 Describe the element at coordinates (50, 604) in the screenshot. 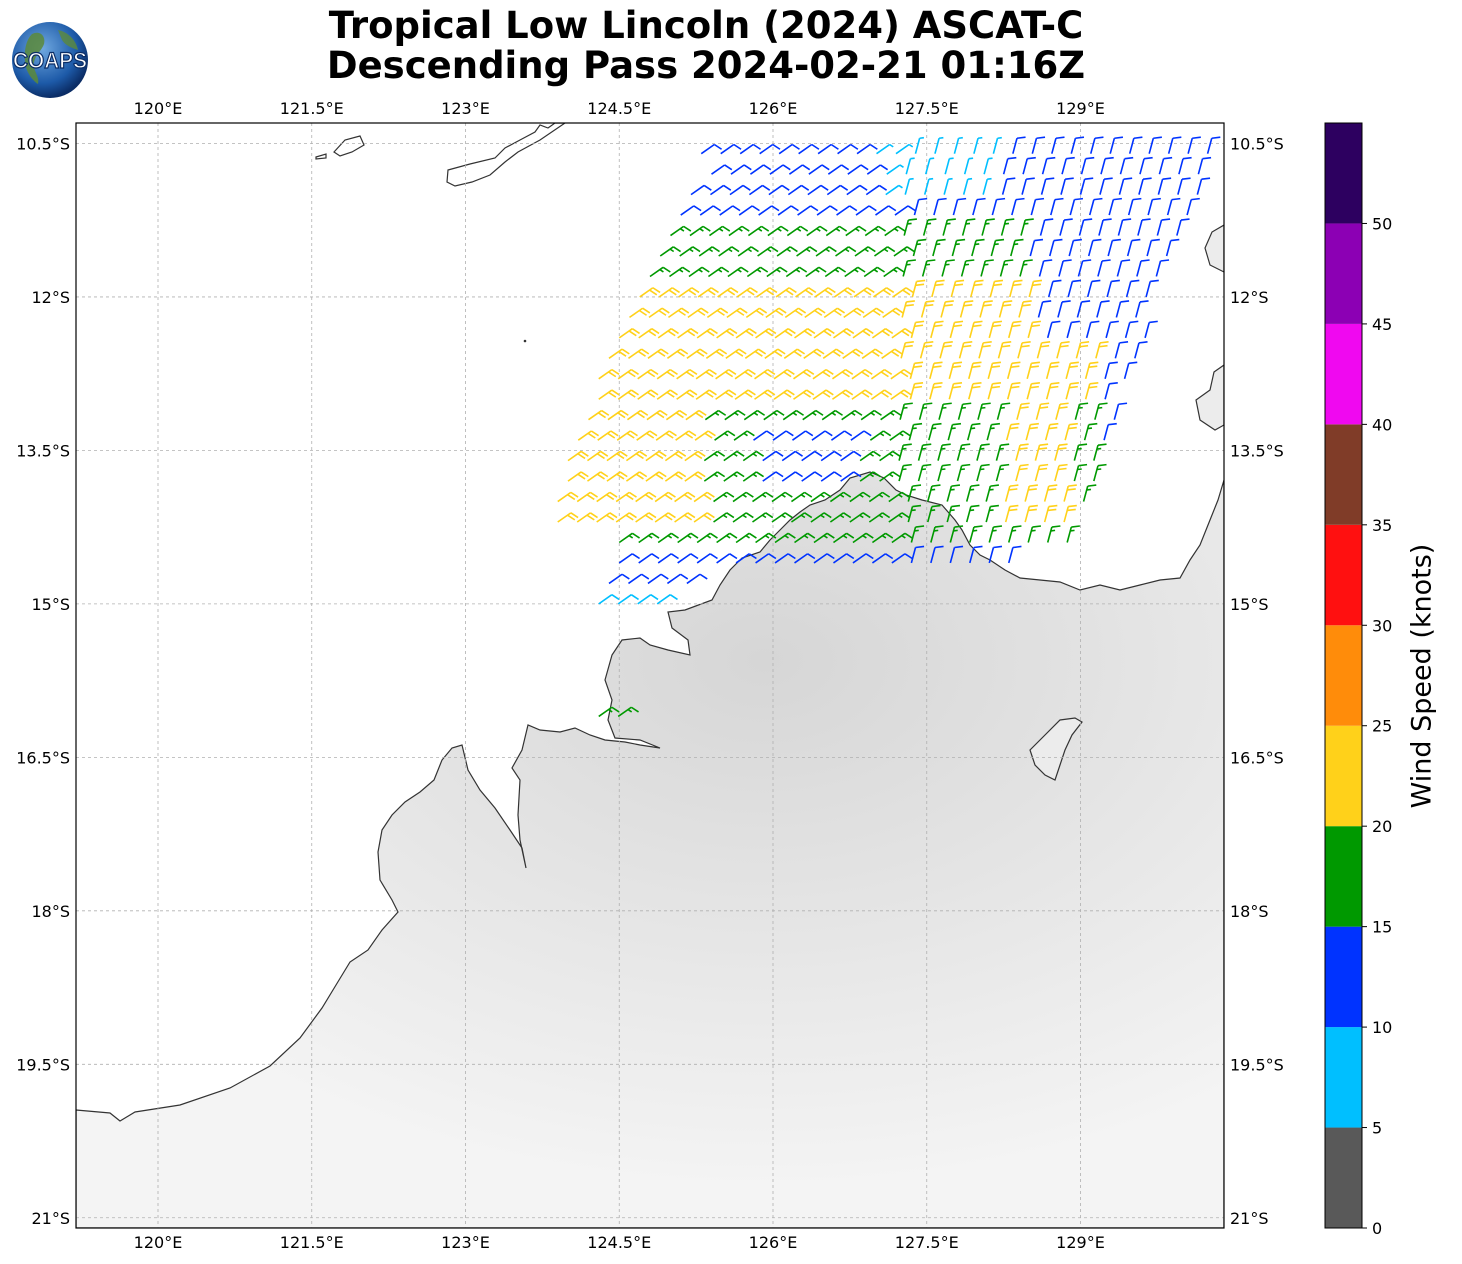

I see `lat-tick-label-left: 15°S` at that location.